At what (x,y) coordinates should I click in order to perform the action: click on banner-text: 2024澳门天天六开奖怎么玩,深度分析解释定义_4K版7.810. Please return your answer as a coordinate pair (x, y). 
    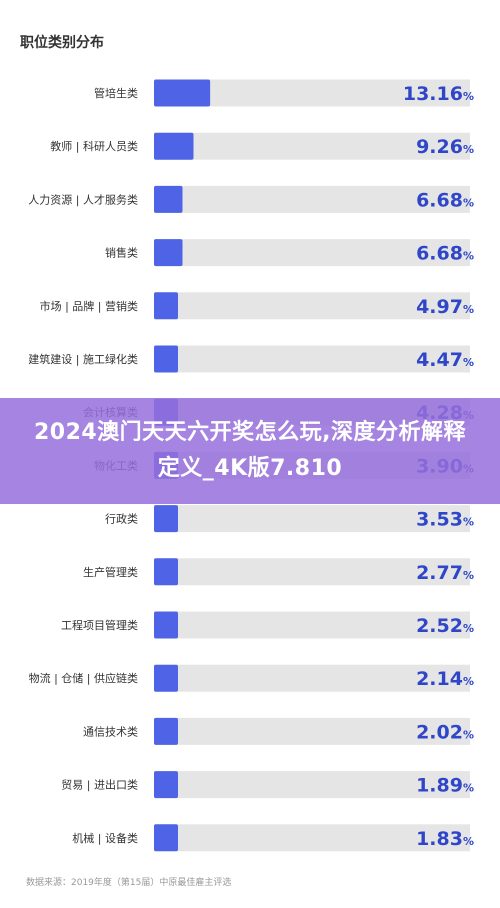
    Looking at the image, I should click on (250, 450).